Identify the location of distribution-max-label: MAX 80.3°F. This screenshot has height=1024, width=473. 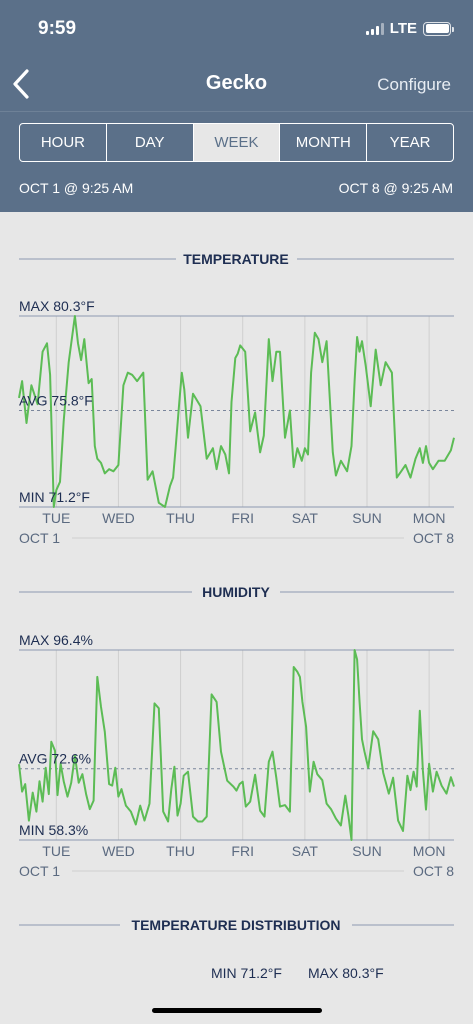
(346, 973).